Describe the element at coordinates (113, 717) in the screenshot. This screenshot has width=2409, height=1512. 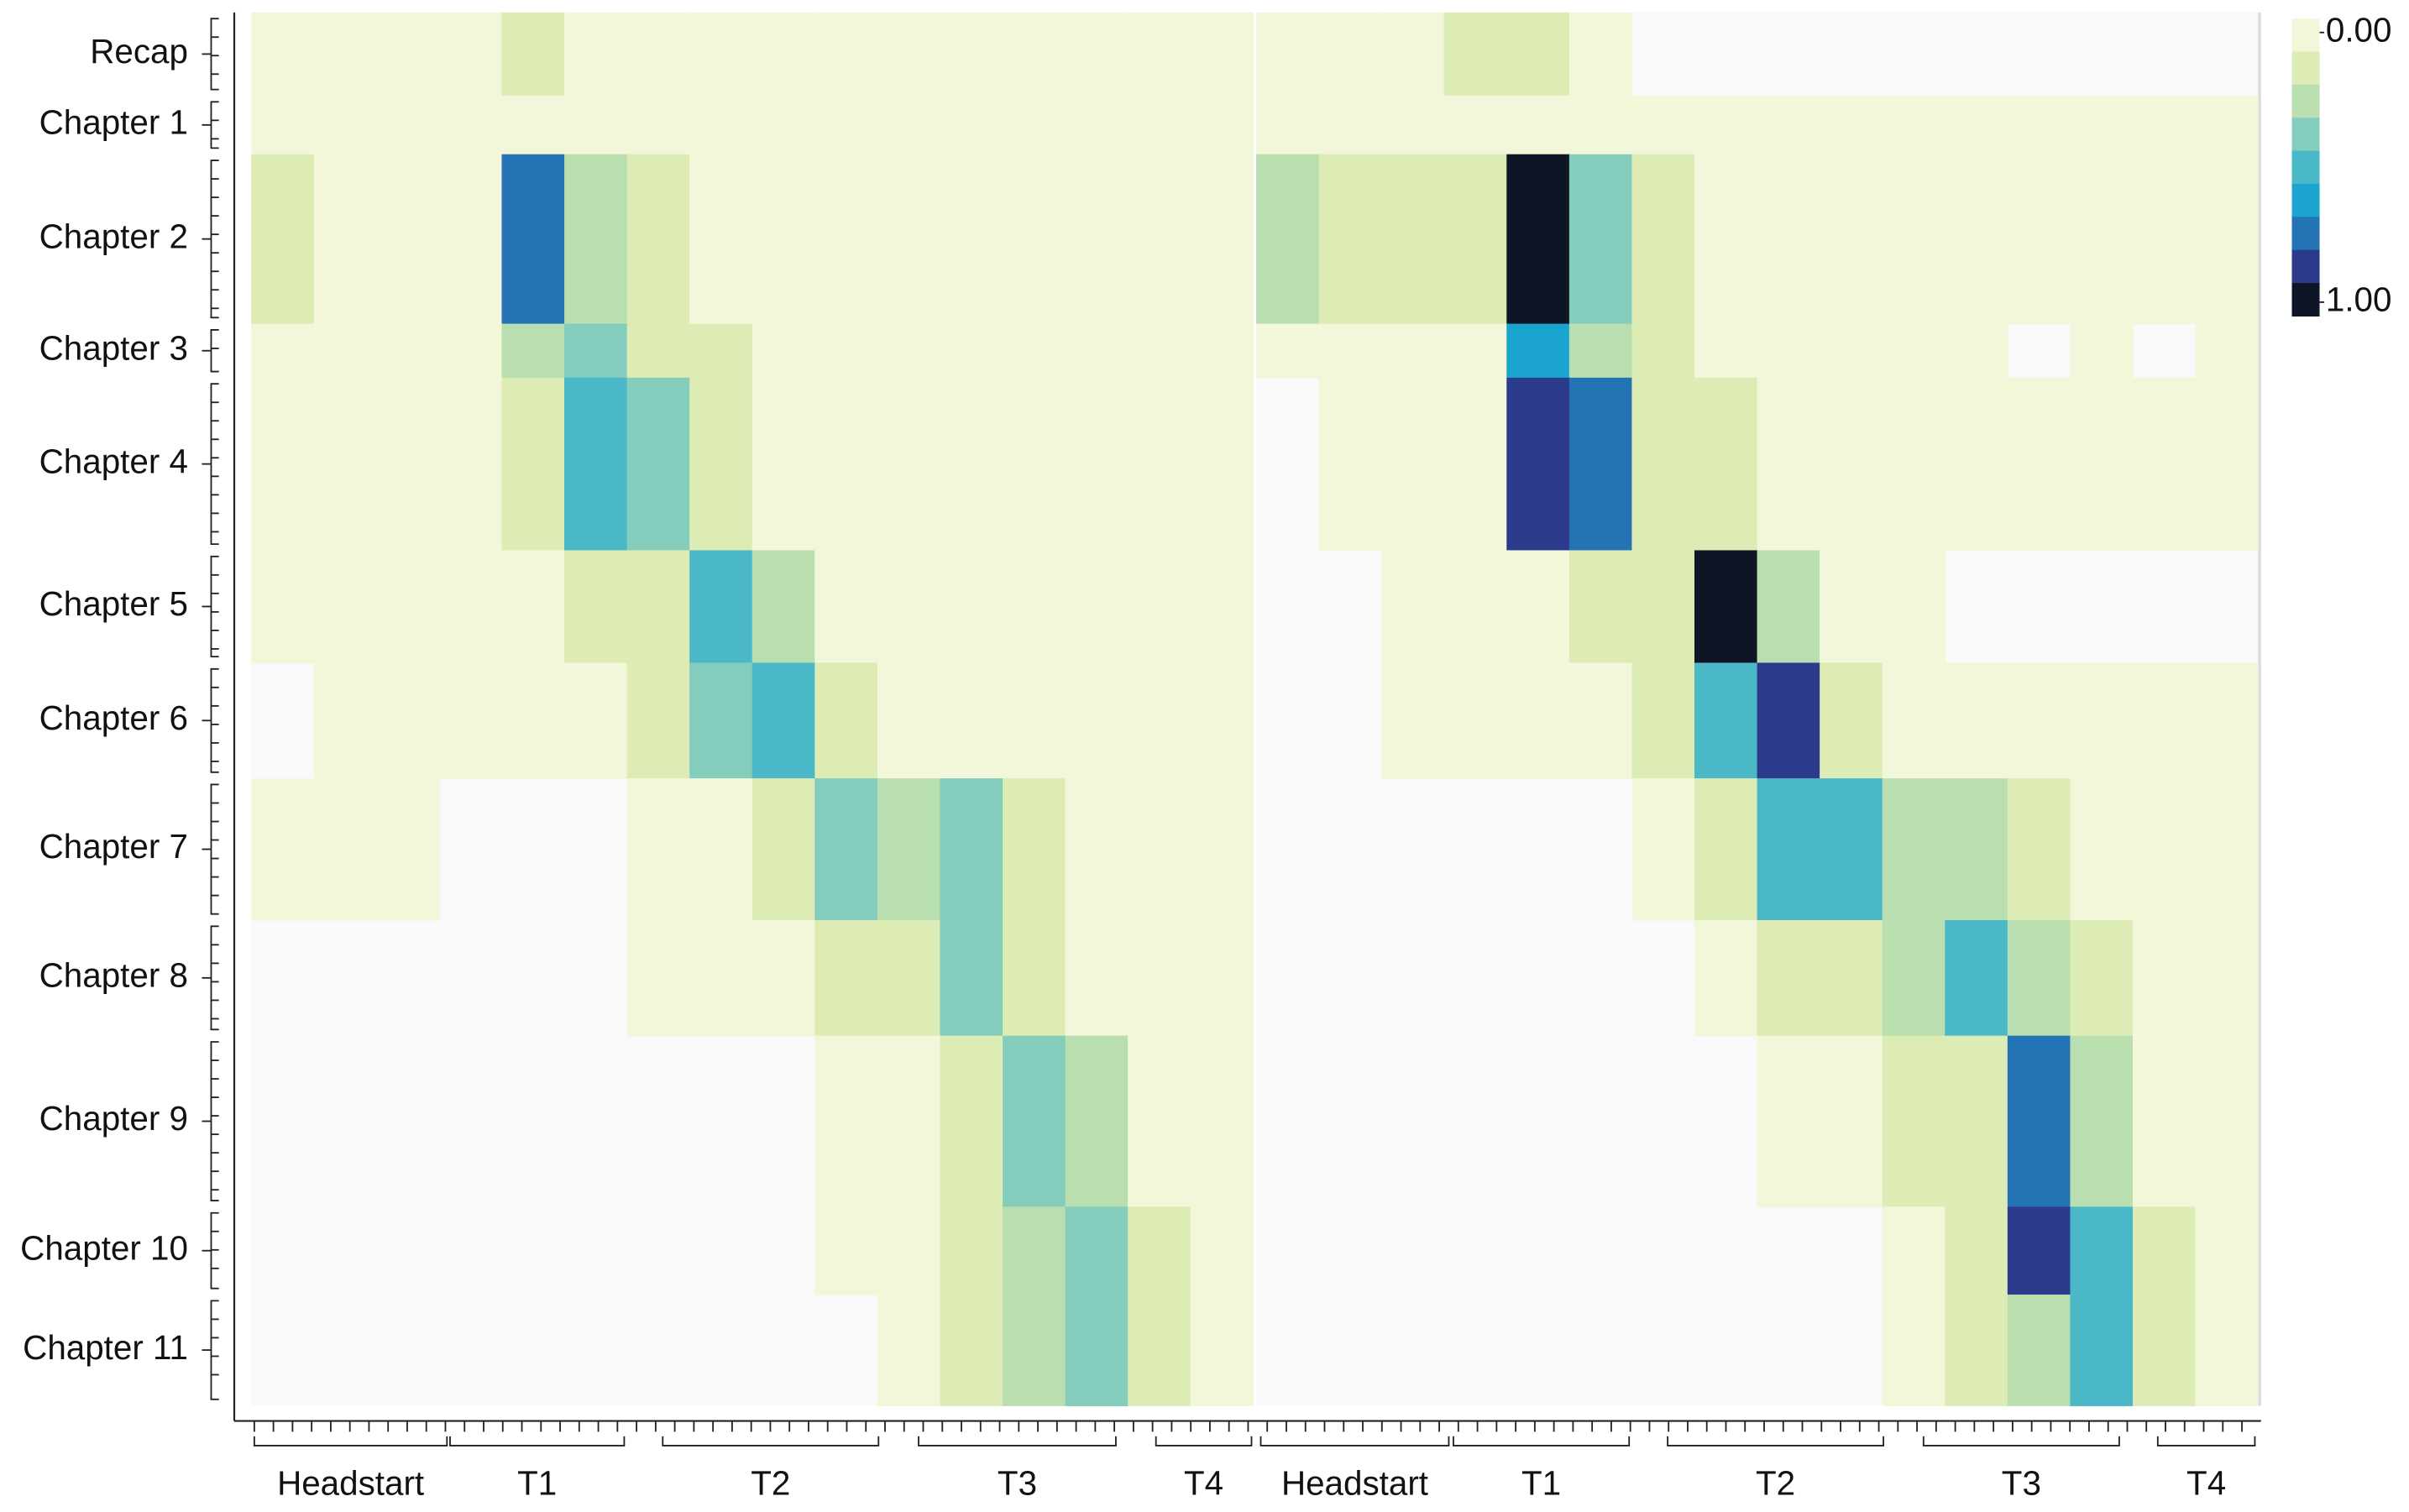
I see `y-tick-label: Chapter 6` at that location.